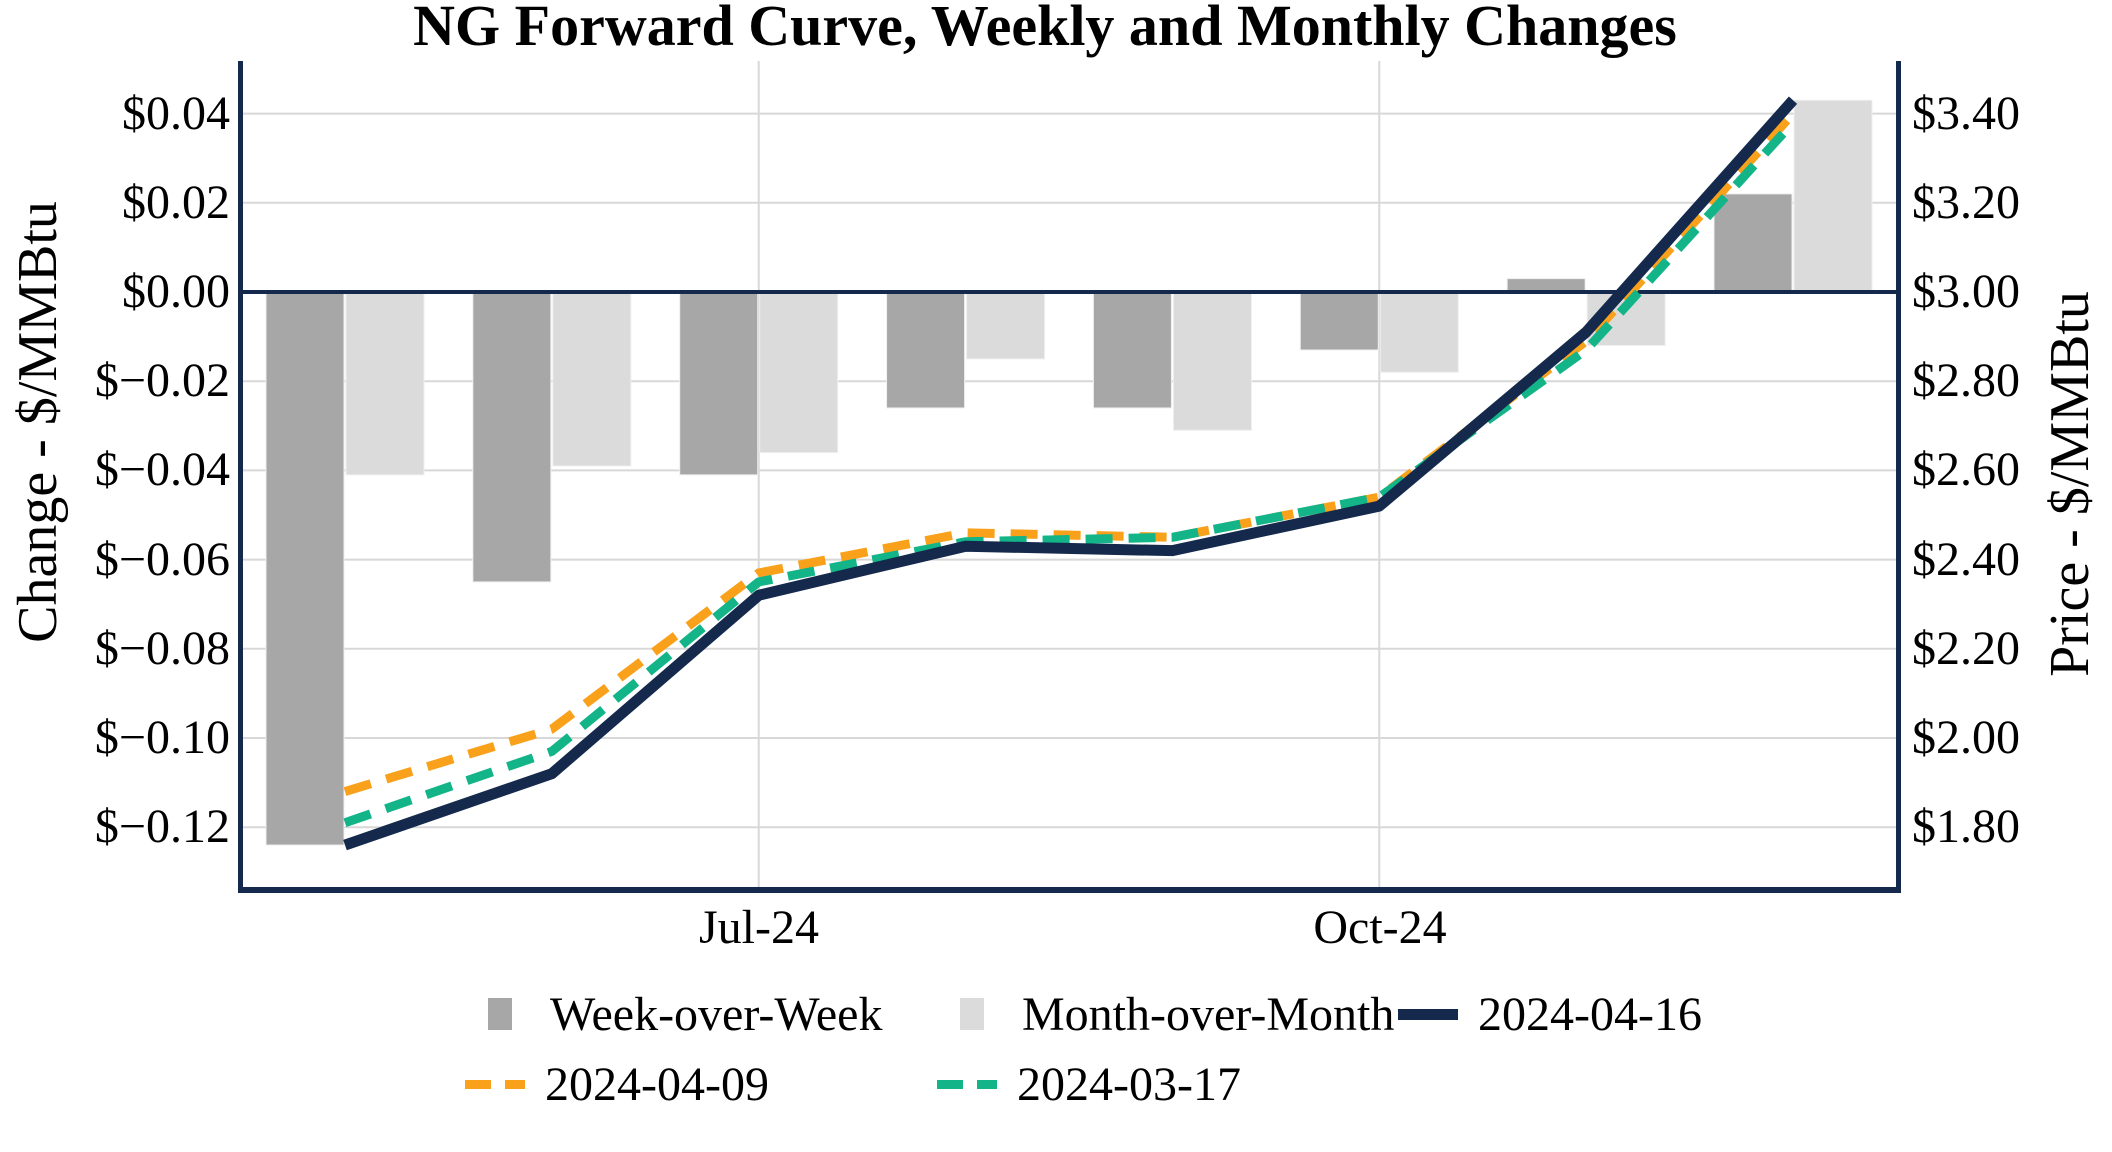 Image resolution: width=2112 pixels, height=1152 pixels. I want to click on right-axis-tick: $2.00, so click(1966, 737).